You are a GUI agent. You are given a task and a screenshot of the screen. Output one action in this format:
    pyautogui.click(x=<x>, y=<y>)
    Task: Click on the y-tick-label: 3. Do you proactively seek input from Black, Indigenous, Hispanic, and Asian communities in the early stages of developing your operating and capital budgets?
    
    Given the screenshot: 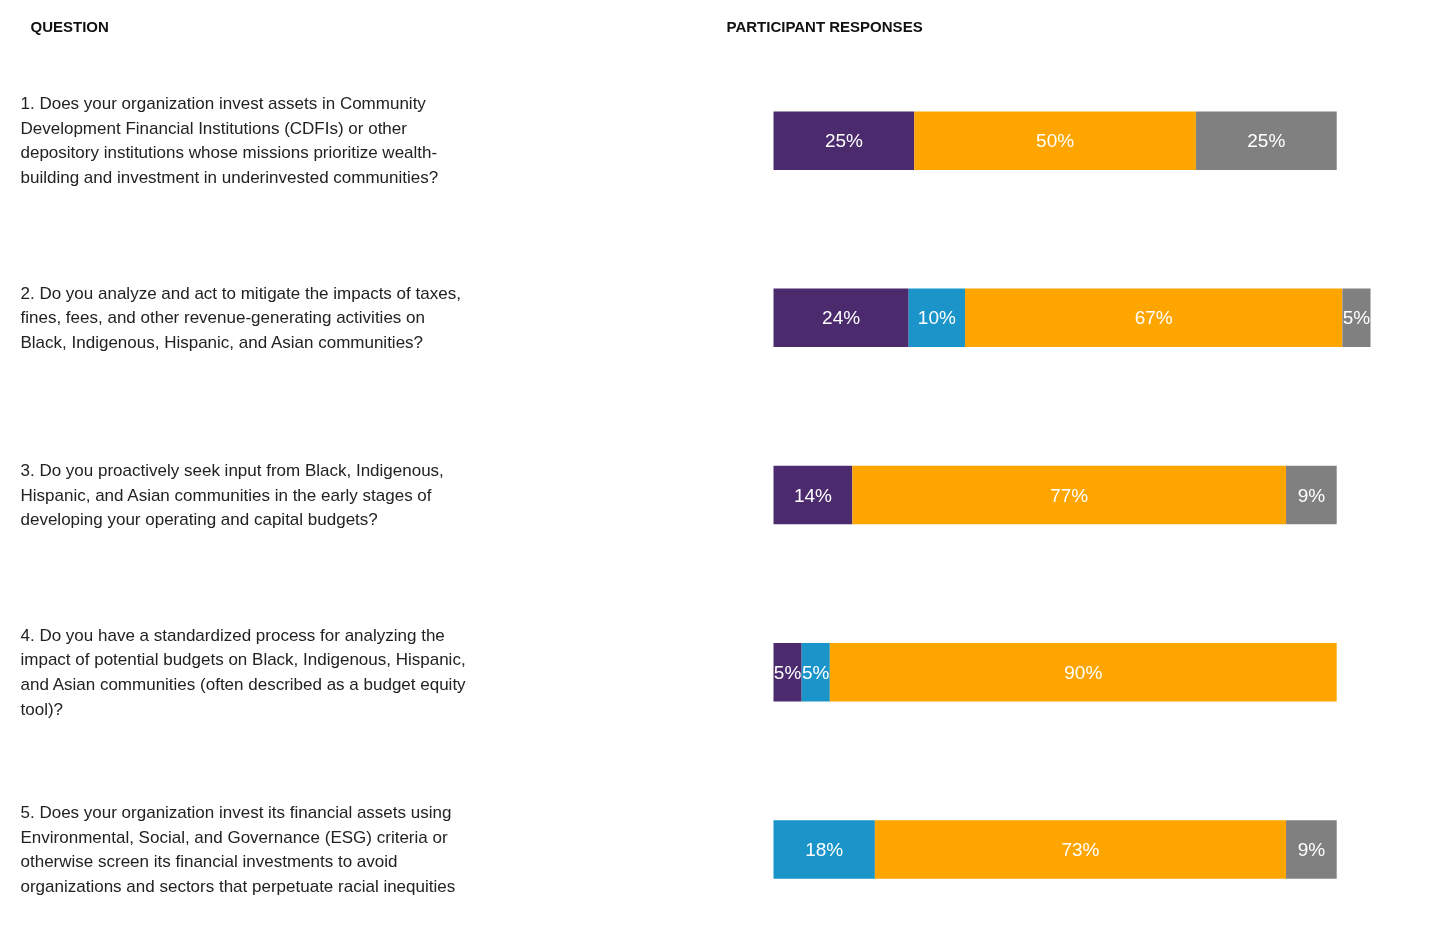 What is the action you would take?
    pyautogui.click(x=232, y=495)
    